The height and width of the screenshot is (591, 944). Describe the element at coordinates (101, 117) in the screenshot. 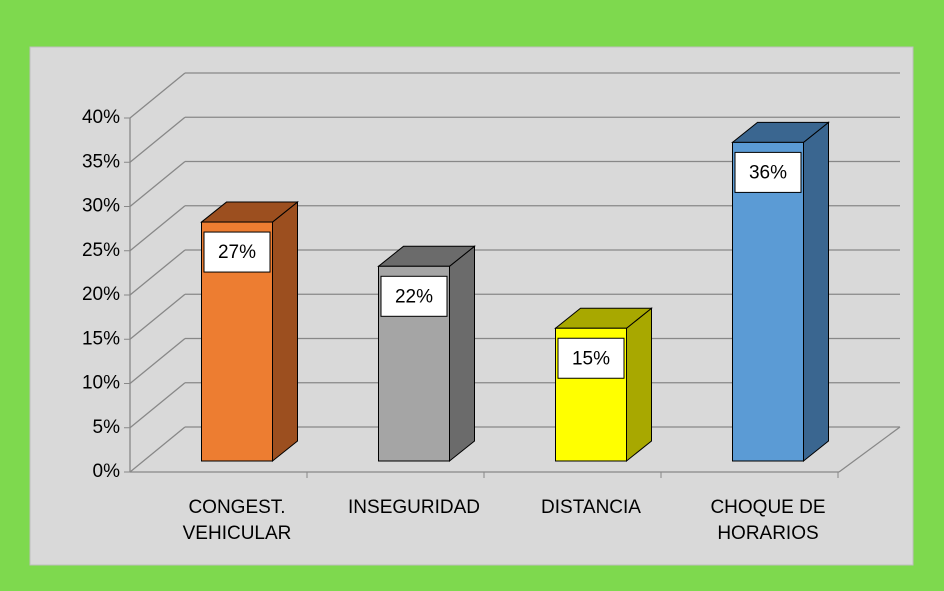

I see `y-tick-label: 40%` at that location.